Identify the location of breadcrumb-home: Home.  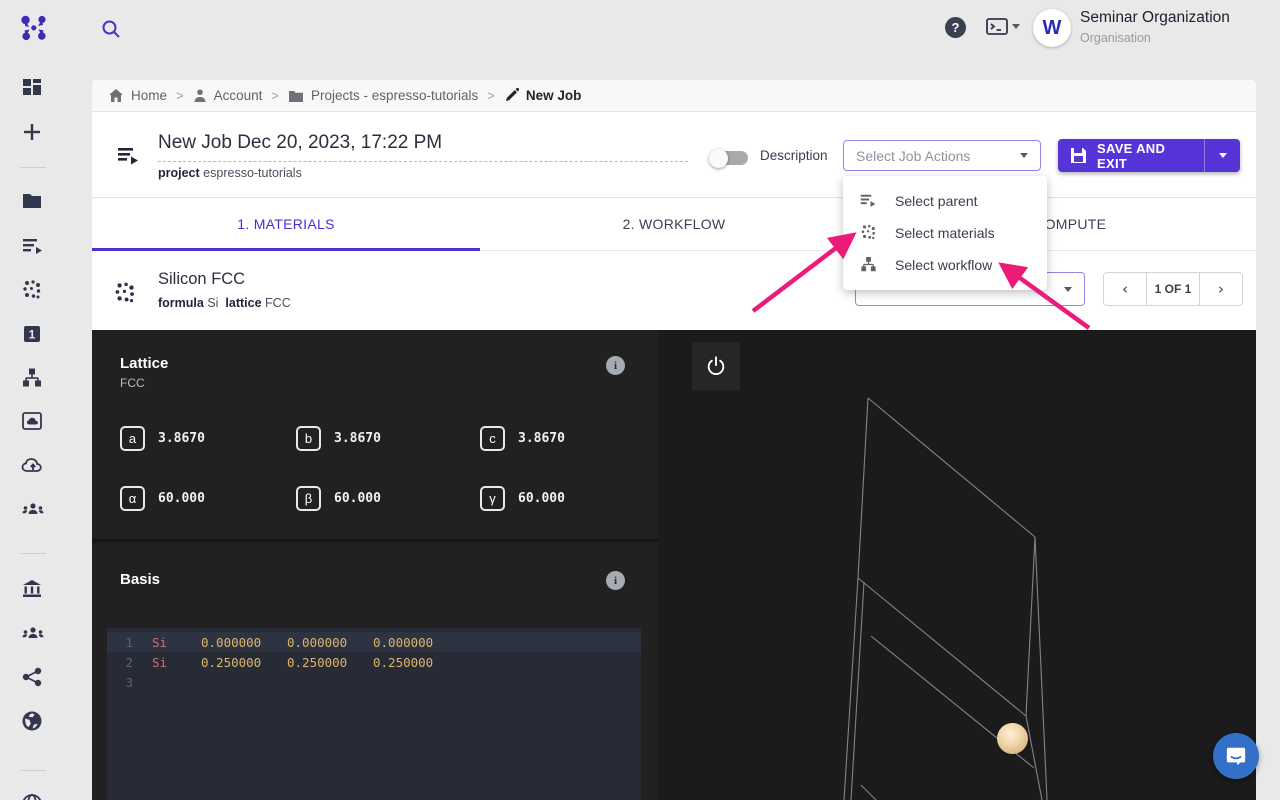
(137, 95).